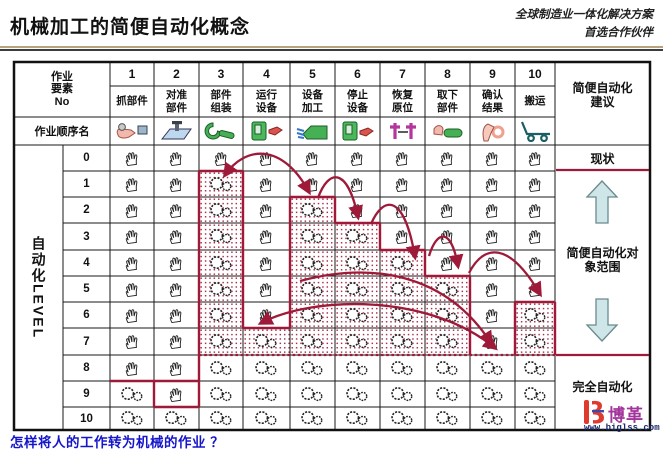 The width and height of the screenshot is (663, 449). What do you see at coordinates (221, 210) in the screenshot?
I see `cell-r2-c3` at bounding box center [221, 210].